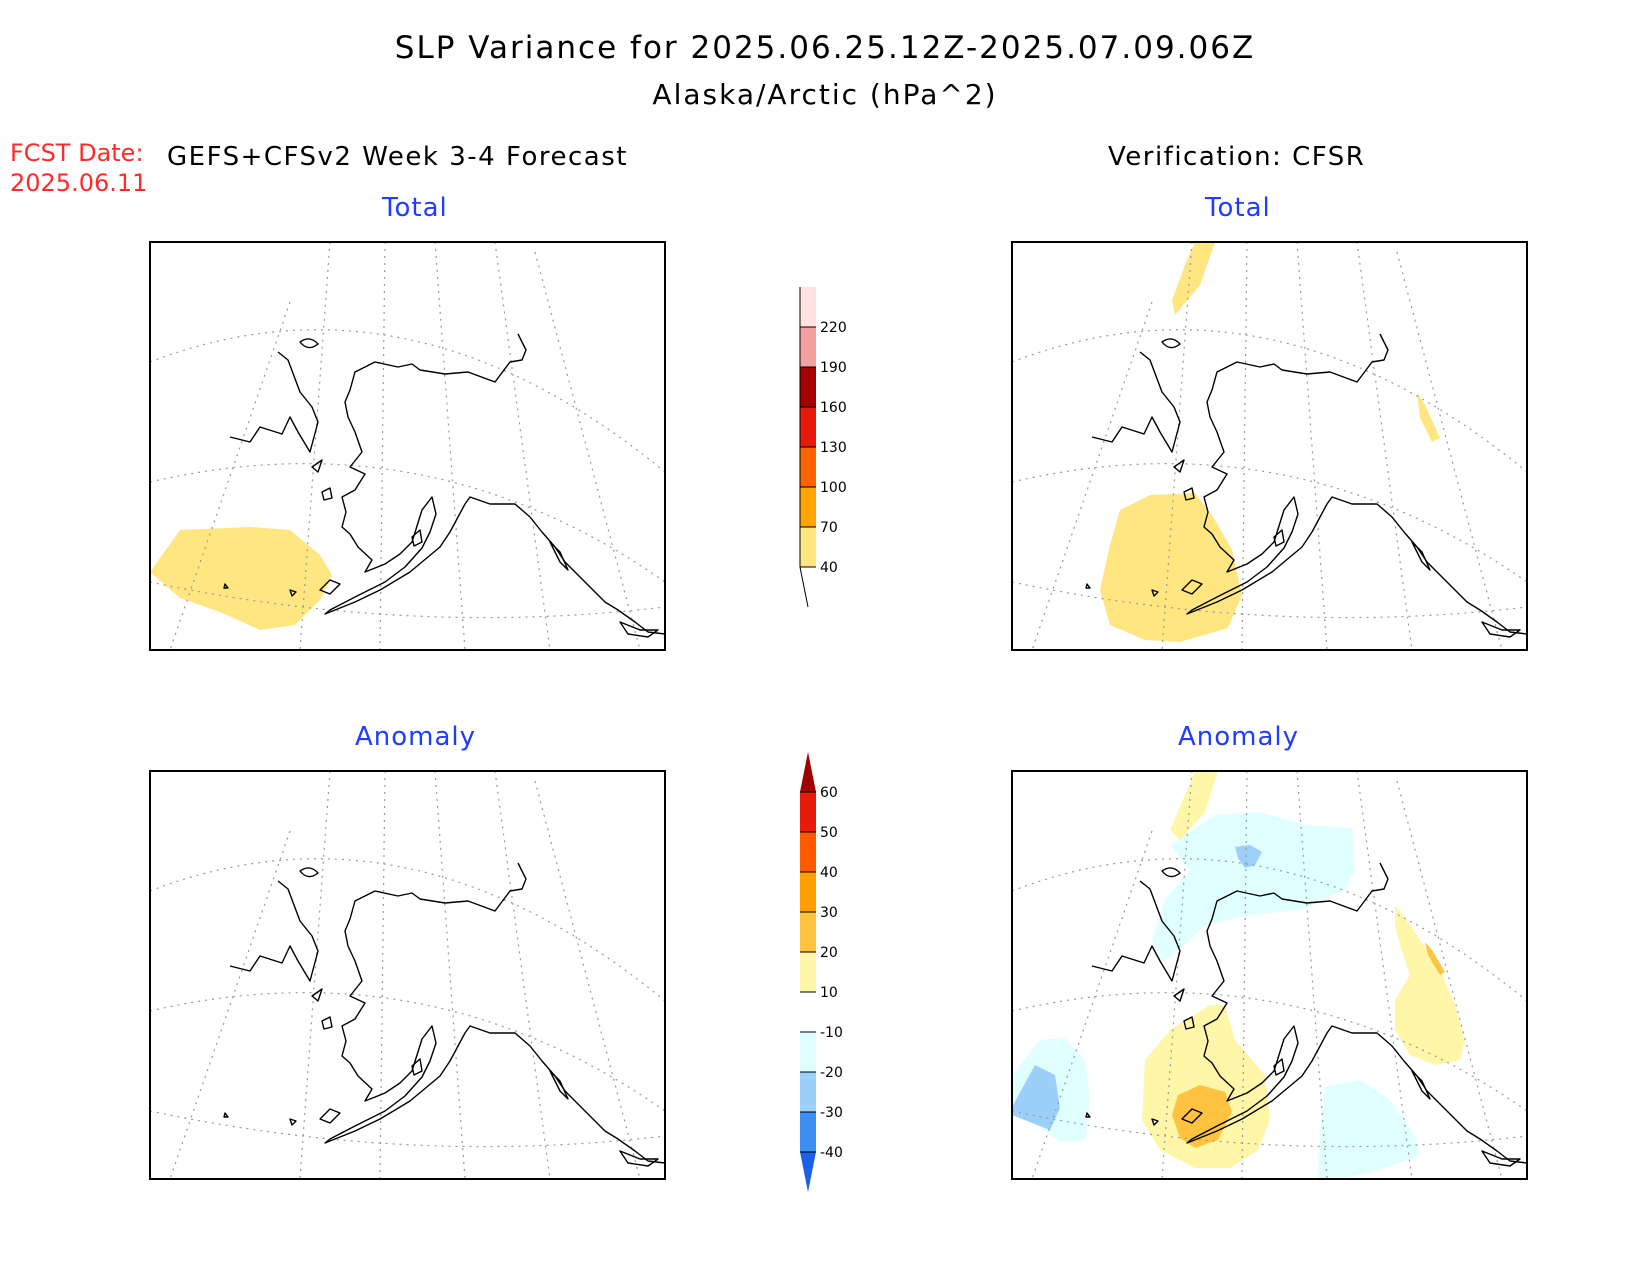 Image resolution: width=1650 pixels, height=1275 pixels. I want to click on verification-total-shading-east, so click(1428, 417).